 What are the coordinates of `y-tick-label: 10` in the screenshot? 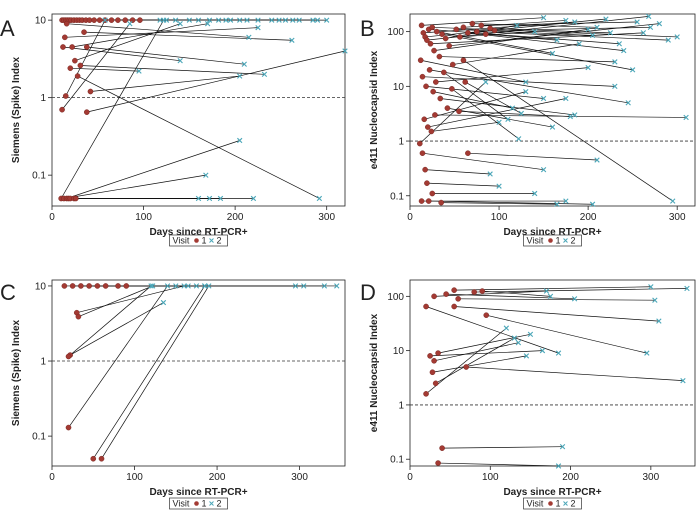 It's located at (399, 351).